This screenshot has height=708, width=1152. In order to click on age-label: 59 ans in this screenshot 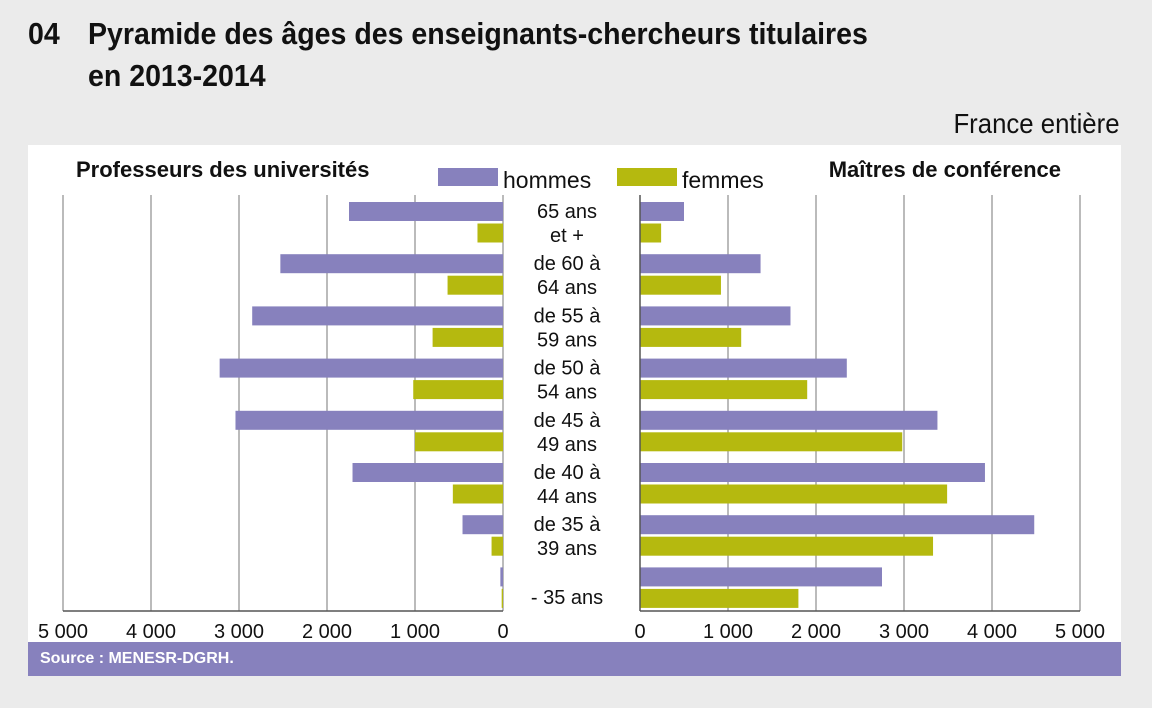, I will do `click(567, 340)`.